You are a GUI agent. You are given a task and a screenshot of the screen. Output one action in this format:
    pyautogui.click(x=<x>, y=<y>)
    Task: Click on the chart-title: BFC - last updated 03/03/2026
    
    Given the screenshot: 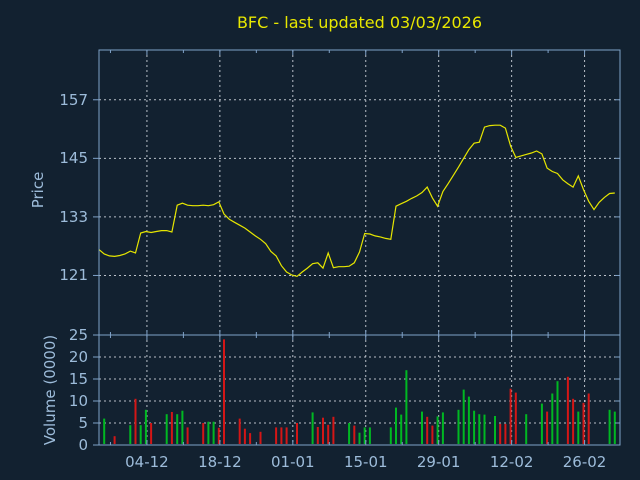 What is the action you would take?
    pyautogui.click(x=359, y=22)
    